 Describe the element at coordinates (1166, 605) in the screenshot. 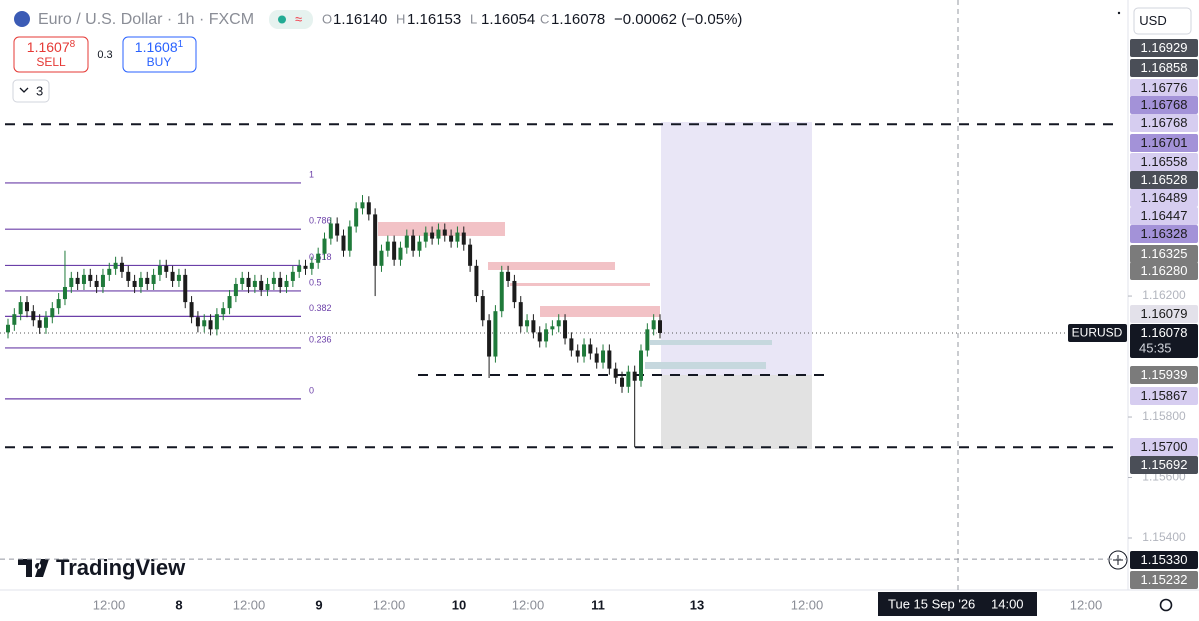

I see `settings-icon` at that location.